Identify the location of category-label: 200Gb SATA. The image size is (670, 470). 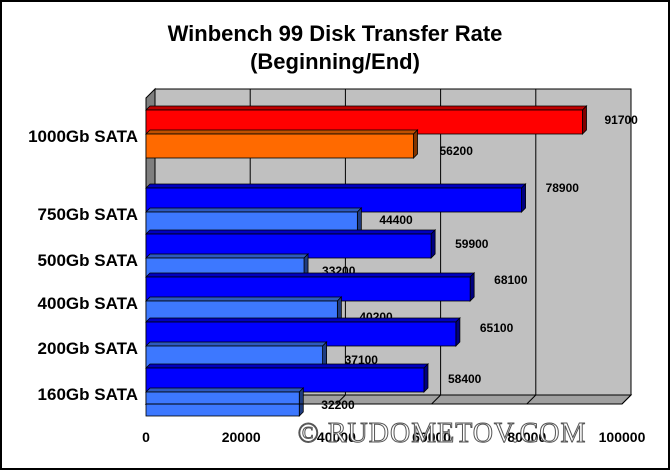
(88, 348).